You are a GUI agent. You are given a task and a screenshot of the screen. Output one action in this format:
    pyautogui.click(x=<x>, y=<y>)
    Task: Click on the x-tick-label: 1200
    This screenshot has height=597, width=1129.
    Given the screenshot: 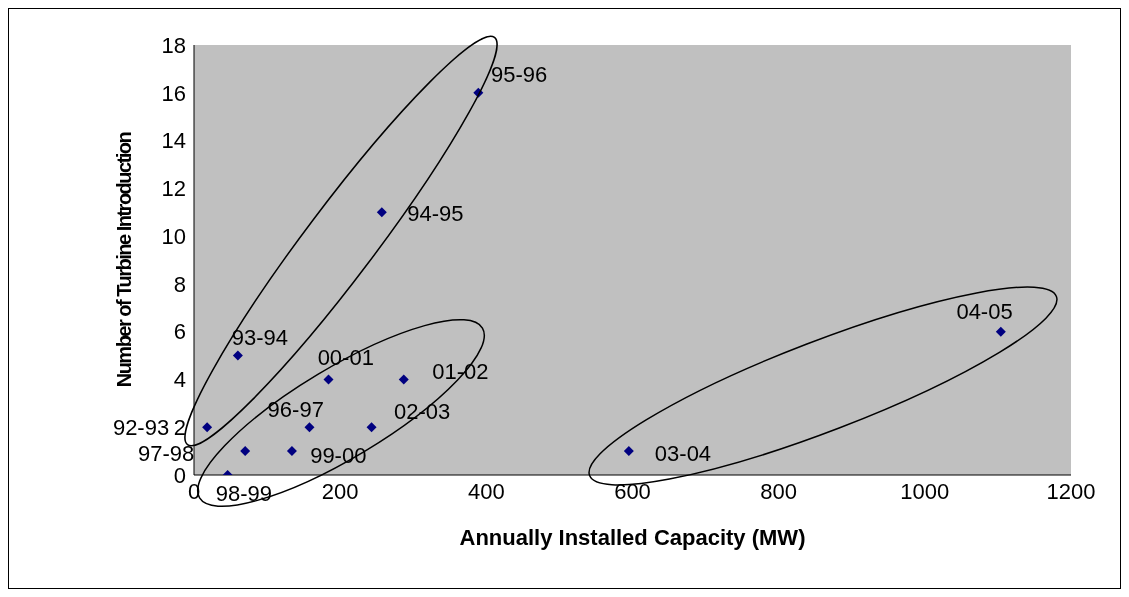 What is the action you would take?
    pyautogui.click(x=1071, y=491)
    